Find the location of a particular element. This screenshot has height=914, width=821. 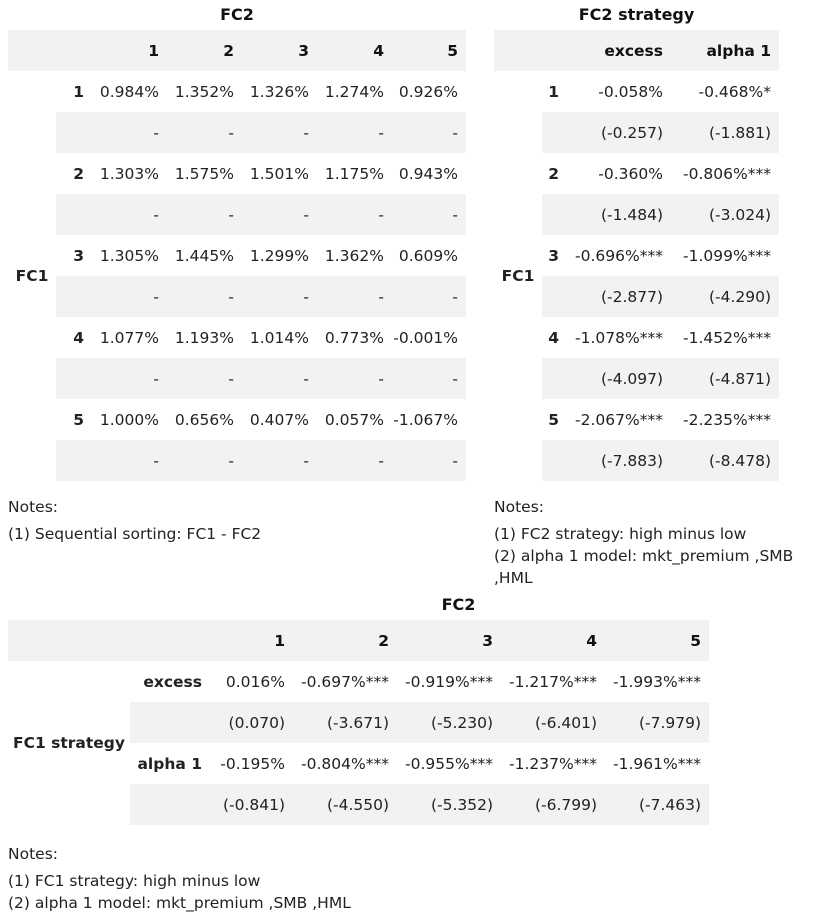

cell-tstat: (-3.024) is located at coordinates (725, 214).